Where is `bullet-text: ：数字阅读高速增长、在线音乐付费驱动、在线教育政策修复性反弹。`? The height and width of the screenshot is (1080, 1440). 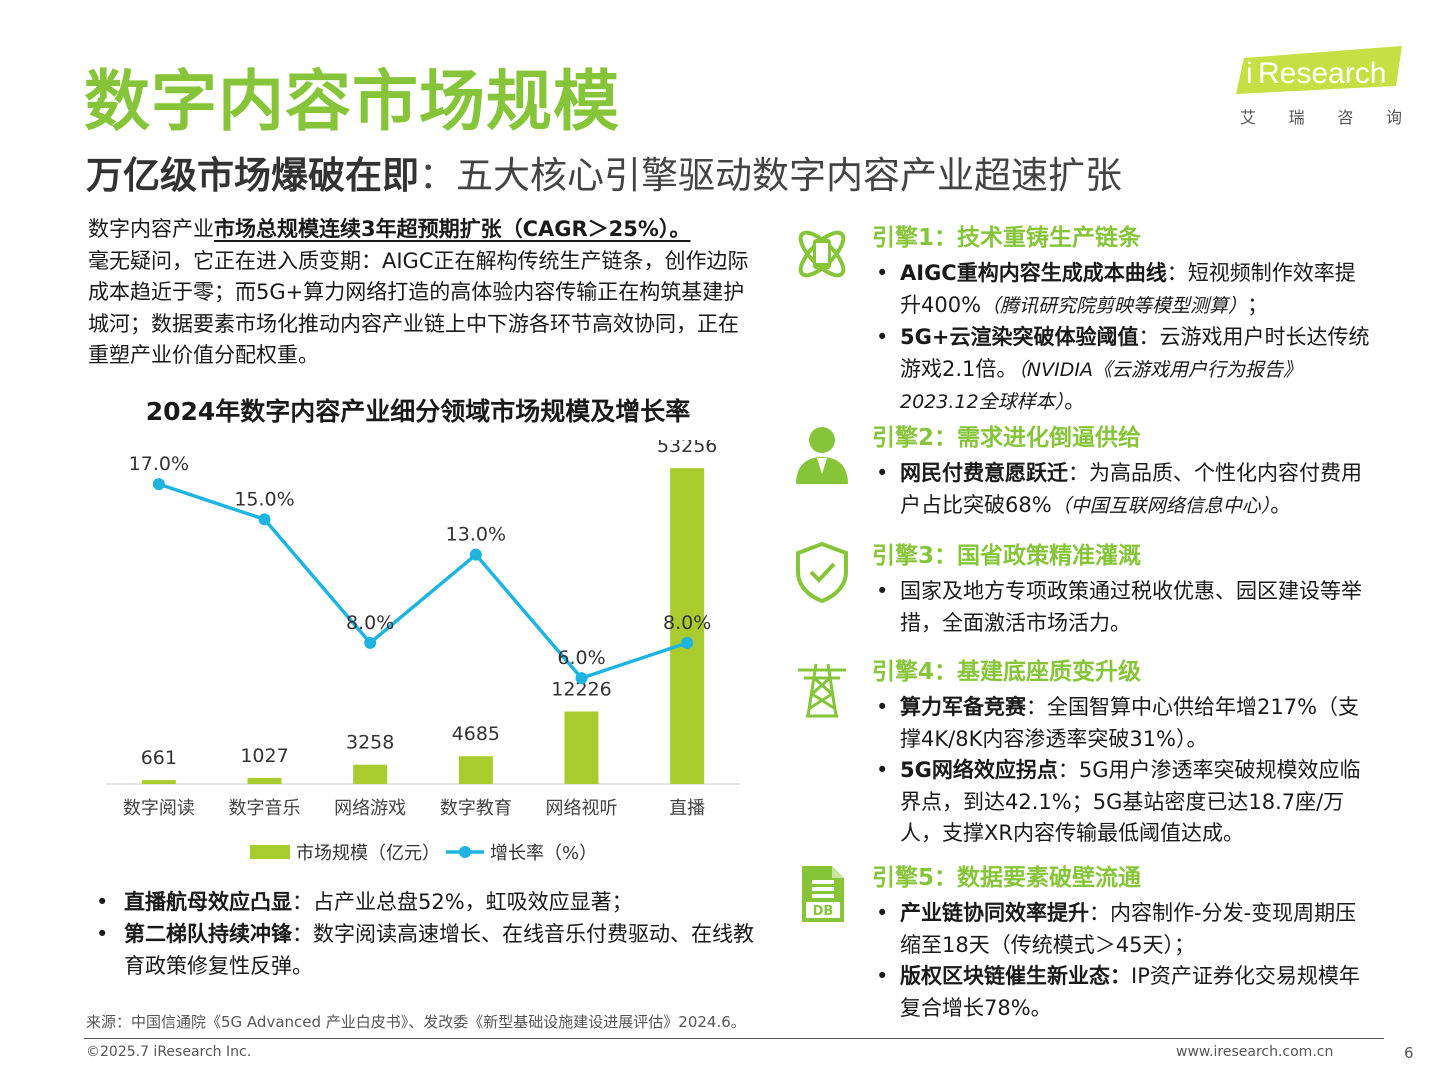 bullet-text: ：数字阅读高速增长、在线音乐付费驱动、在线教育政策修复性反弹。 is located at coordinates (439, 950).